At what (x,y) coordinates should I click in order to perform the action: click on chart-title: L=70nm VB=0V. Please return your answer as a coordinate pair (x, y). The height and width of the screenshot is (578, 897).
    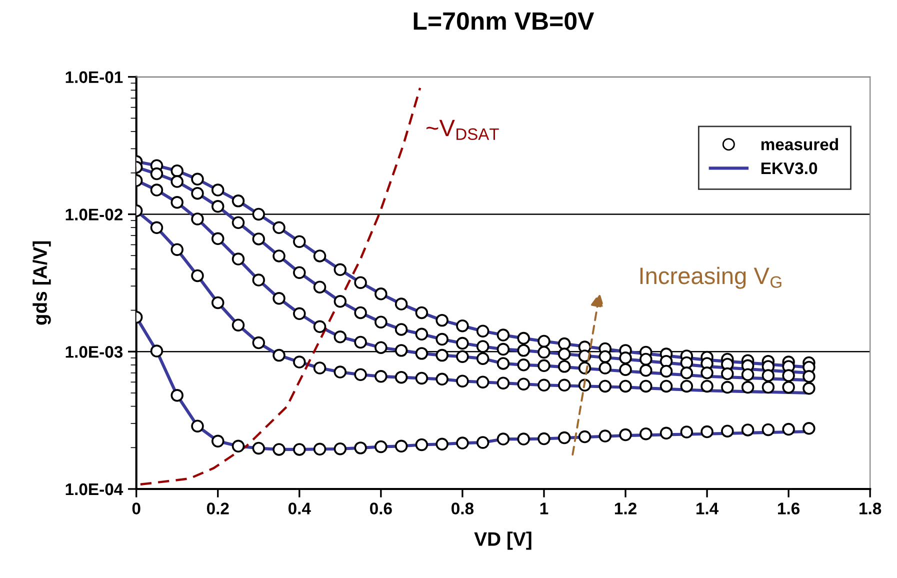
    Looking at the image, I should click on (504, 21).